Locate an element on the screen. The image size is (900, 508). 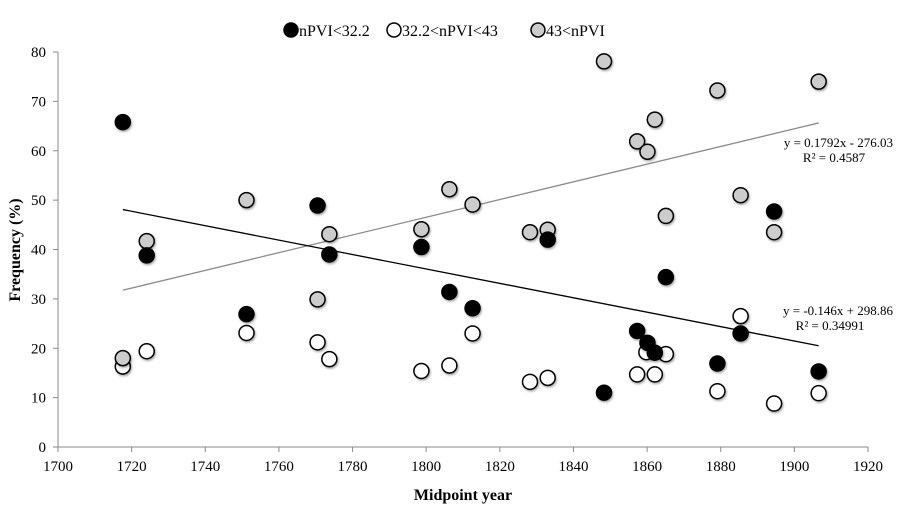
trendline-equation-low: y = -0.146x + 298.86 is located at coordinates (838, 310).